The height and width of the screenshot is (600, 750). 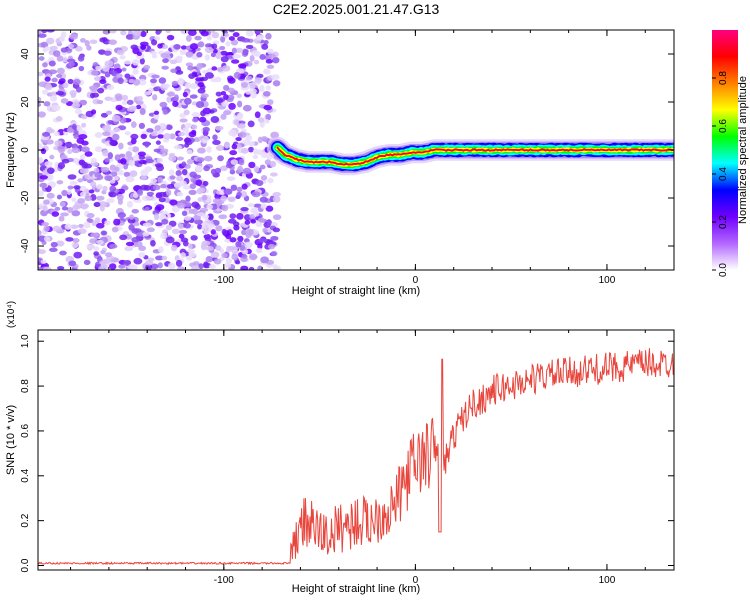 What do you see at coordinates (25, 431) in the screenshot?
I see `y-tick-label: 0.6` at bounding box center [25, 431].